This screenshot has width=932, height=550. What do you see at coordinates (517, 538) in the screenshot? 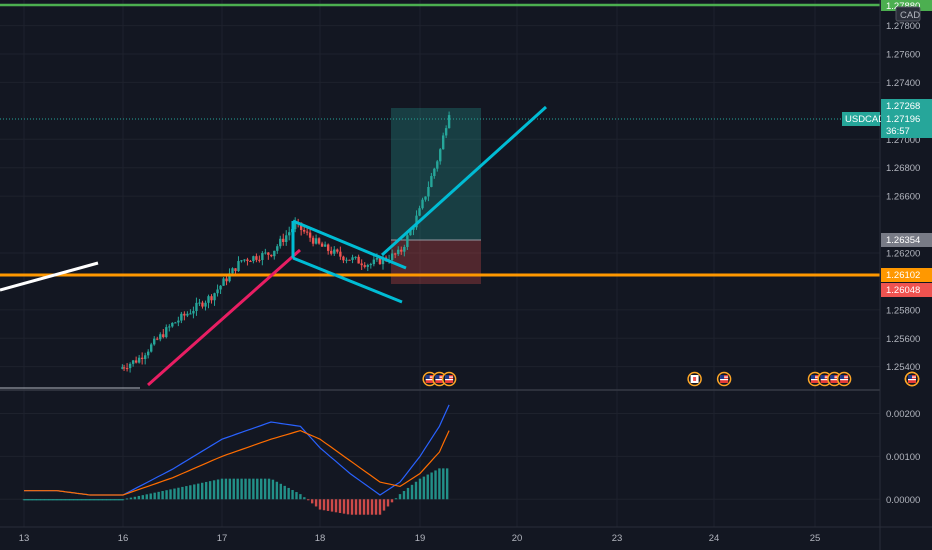
I see `time-tick-label: 20` at bounding box center [517, 538].